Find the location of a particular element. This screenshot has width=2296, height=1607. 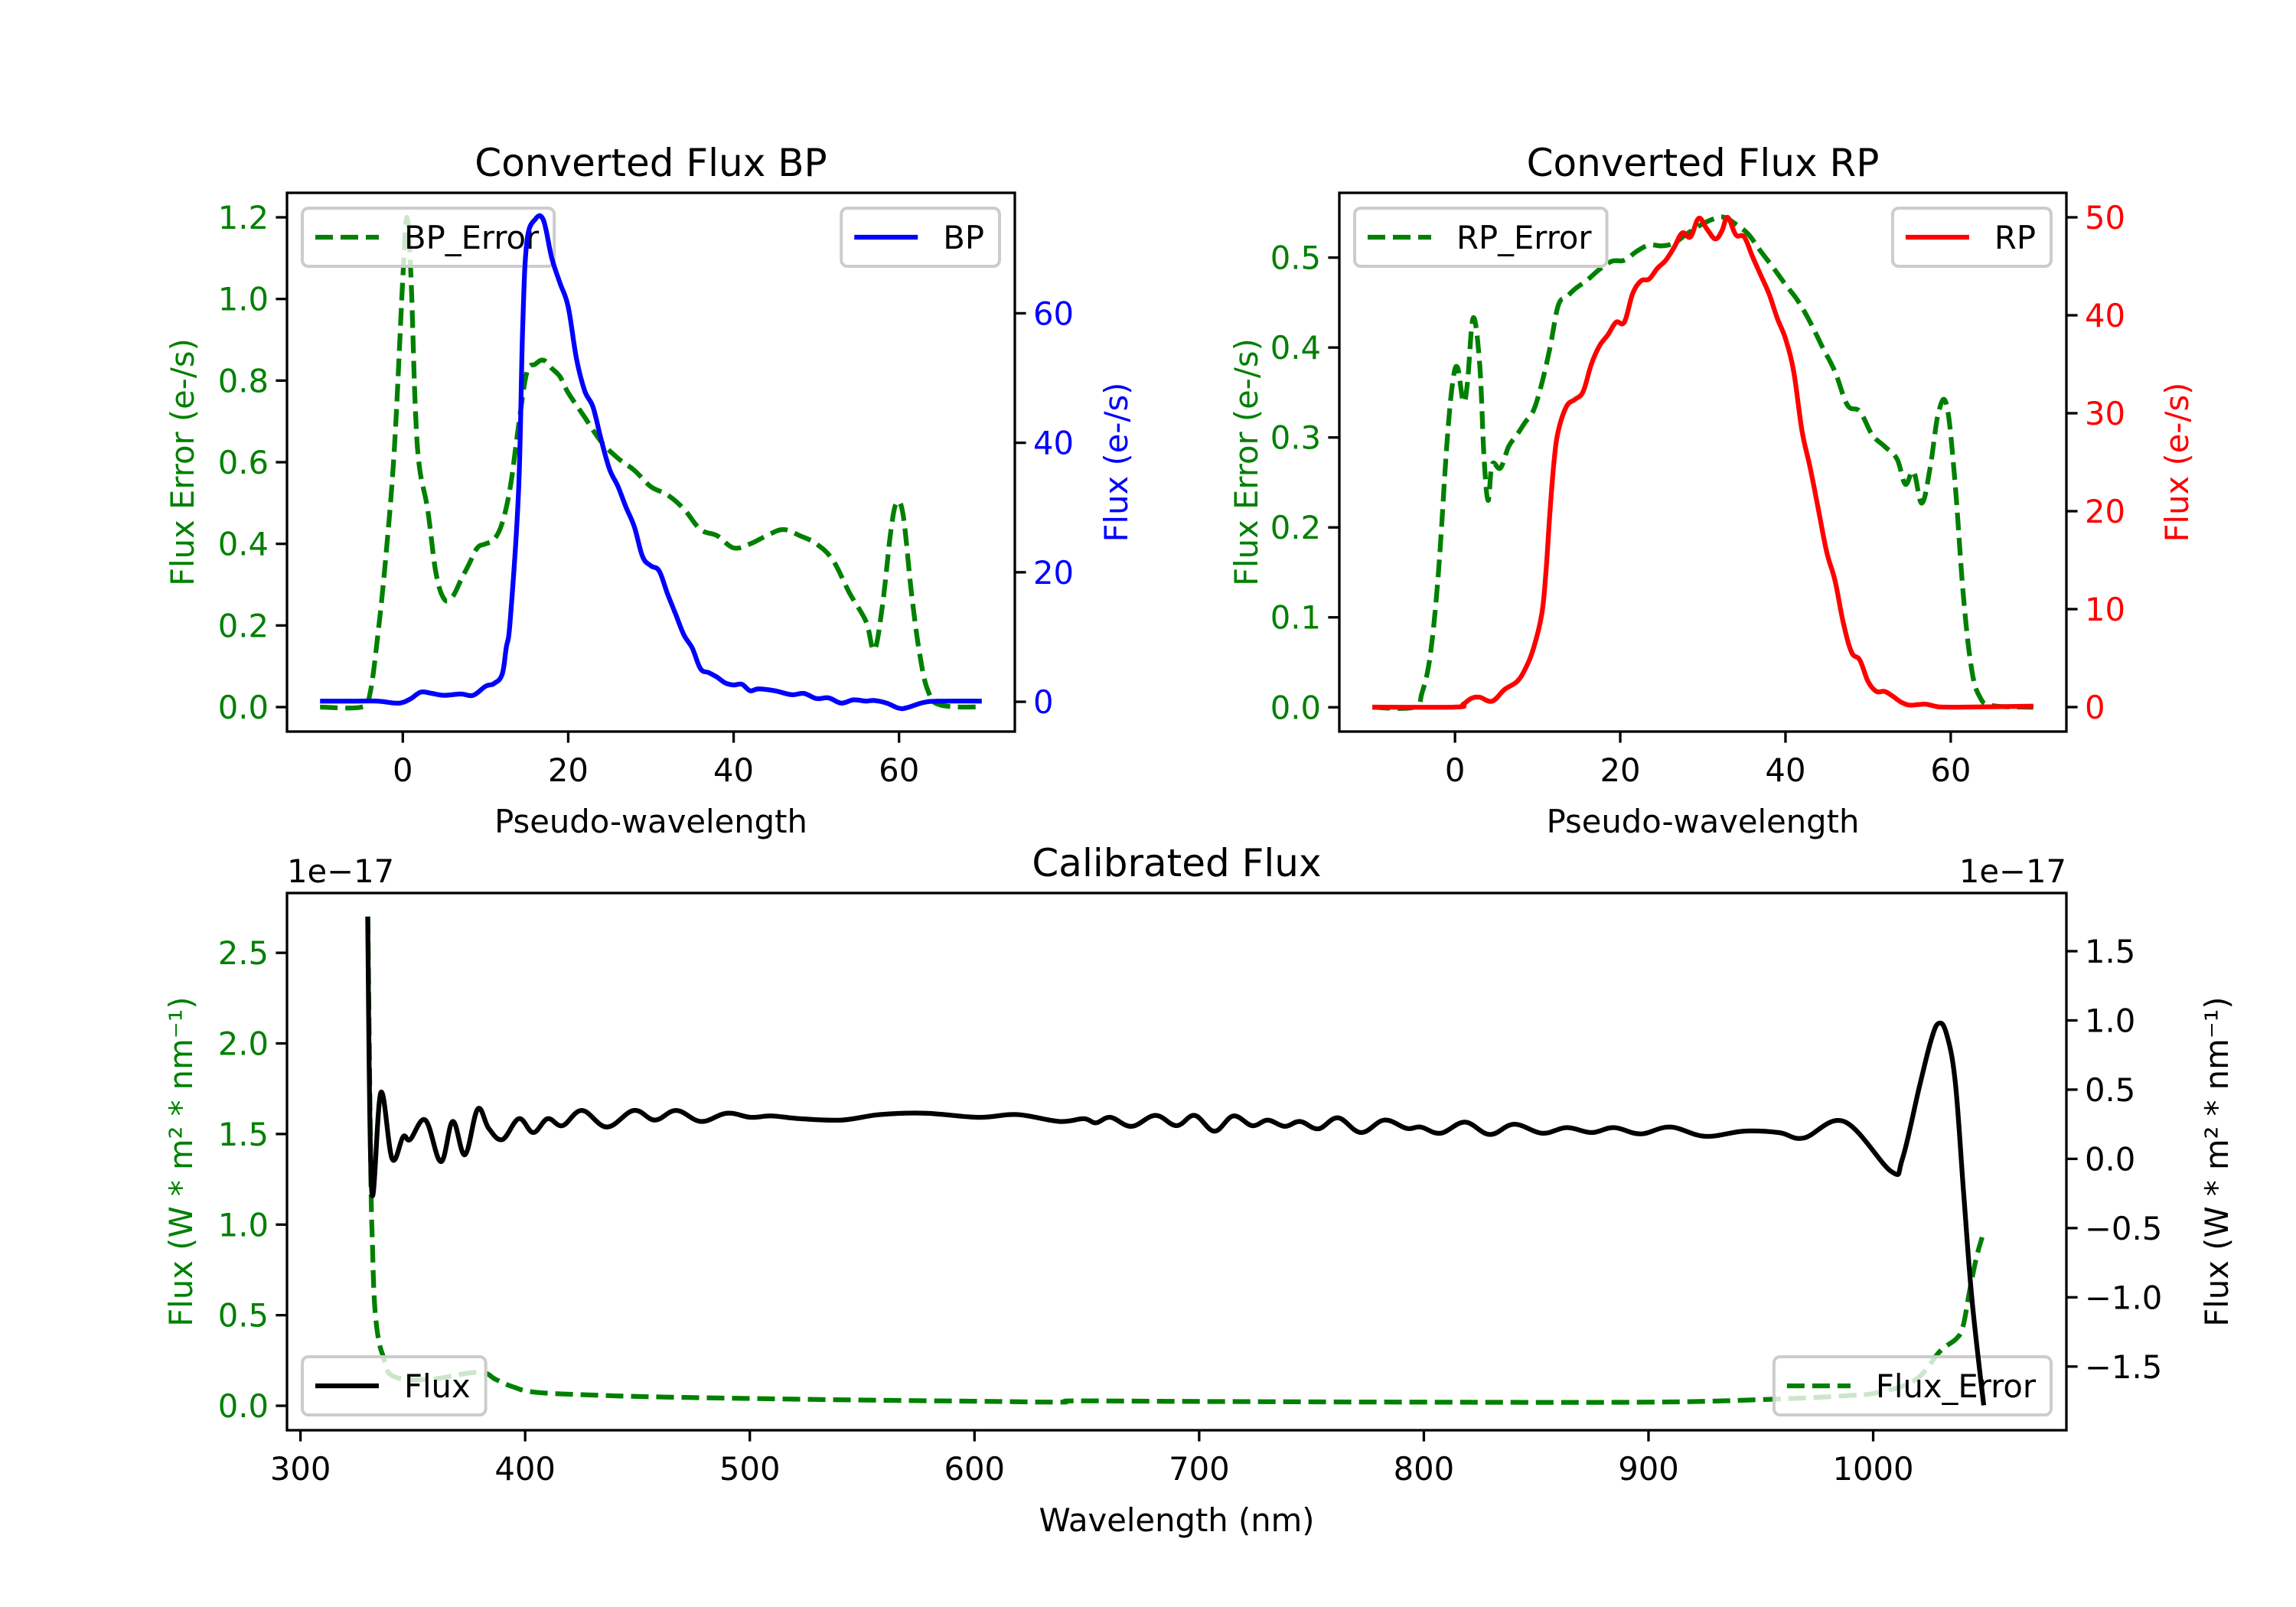

left-y-tick-label: 1.5 is located at coordinates (243, 1134).